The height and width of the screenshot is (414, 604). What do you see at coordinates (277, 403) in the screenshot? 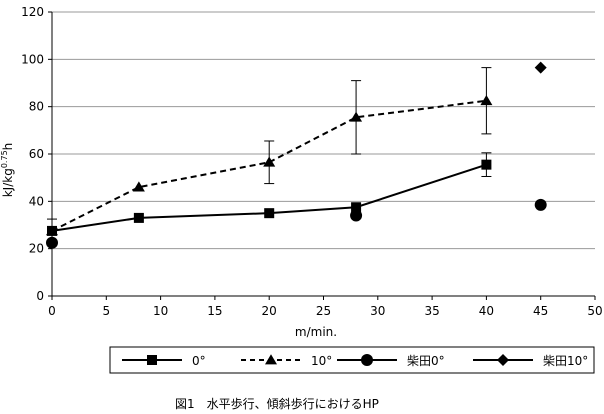
I see `figure-caption: 図1 水平歩行、傾斜歩行におけるHP` at bounding box center [277, 403].